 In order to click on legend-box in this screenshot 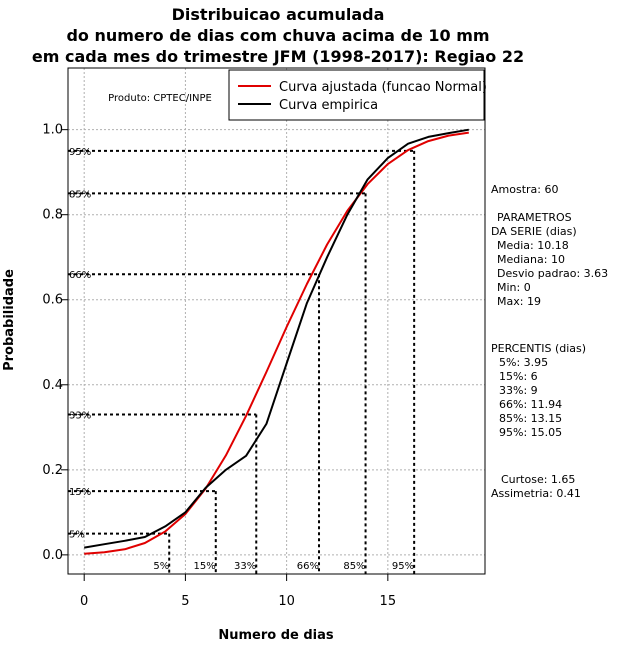, I will do `click(356, 95)`.